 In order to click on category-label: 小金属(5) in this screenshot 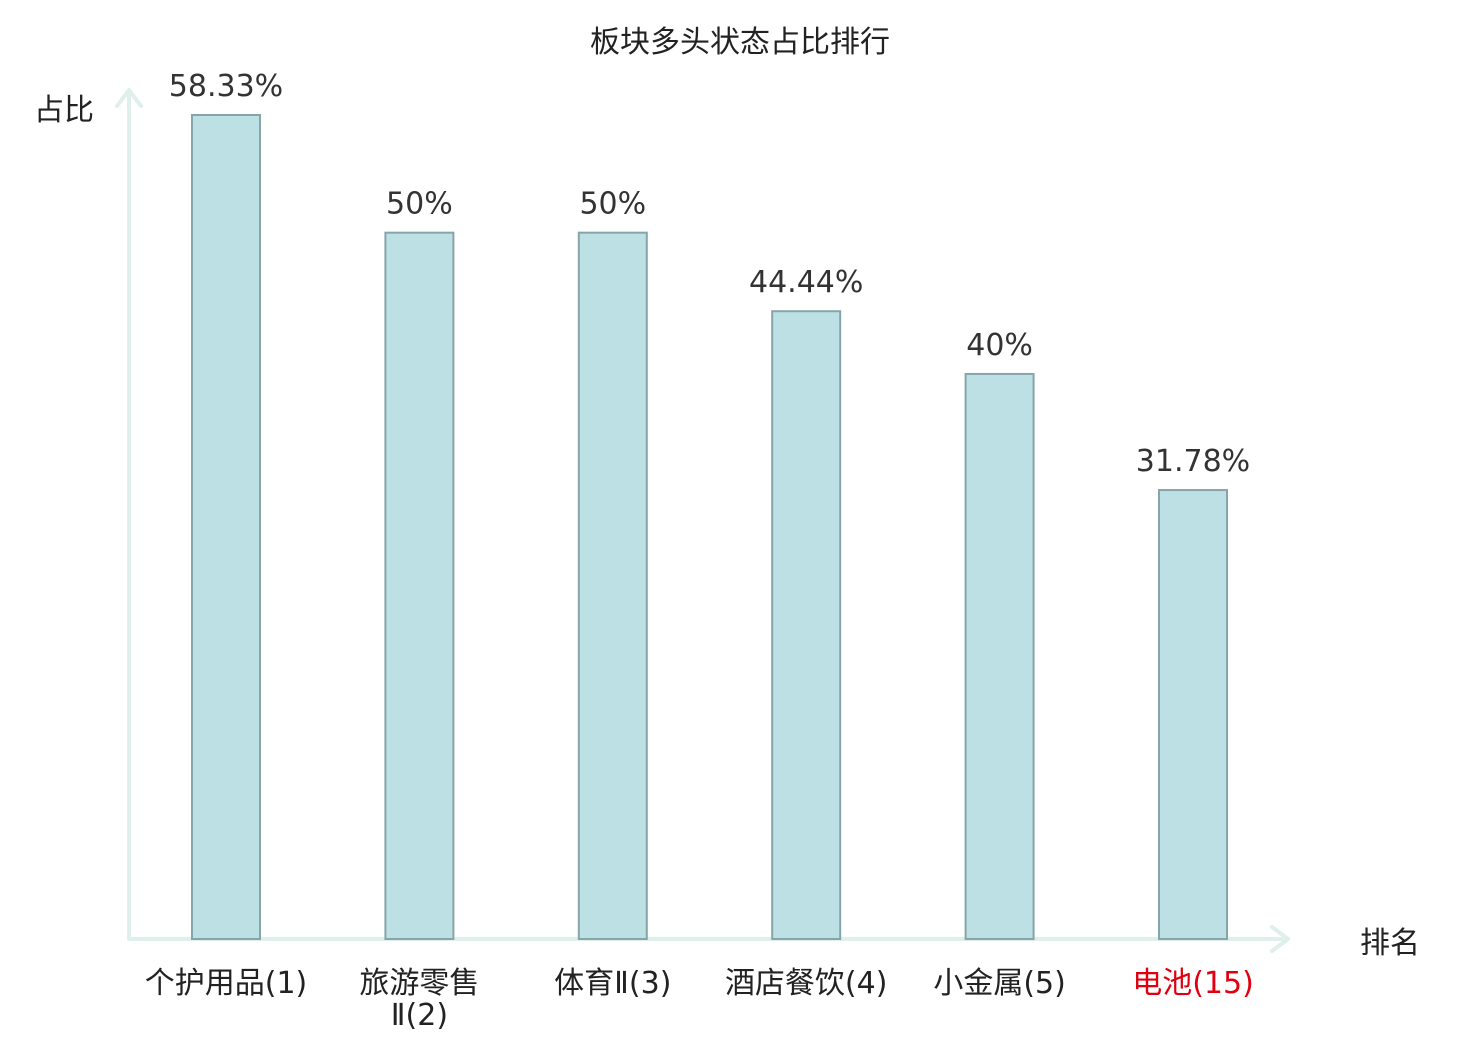, I will do `click(999, 983)`.